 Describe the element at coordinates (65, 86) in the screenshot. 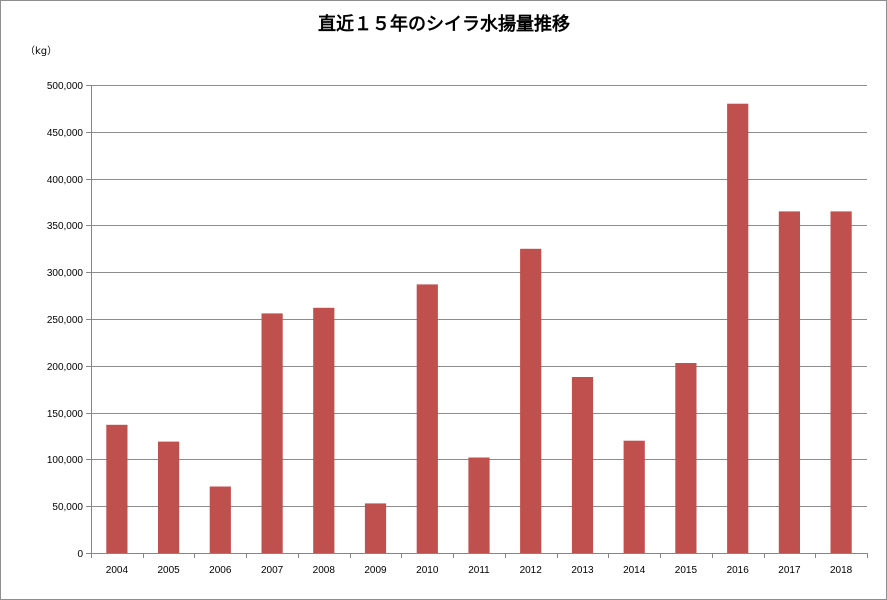

I see `y-tick-label-500000: 500,000` at that location.